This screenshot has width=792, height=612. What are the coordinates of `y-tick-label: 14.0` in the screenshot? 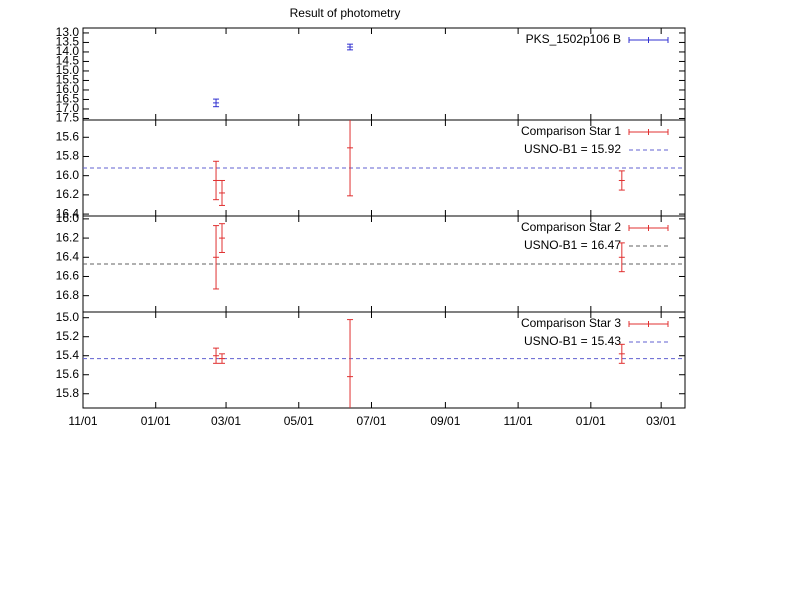 It's located at (68, 51).